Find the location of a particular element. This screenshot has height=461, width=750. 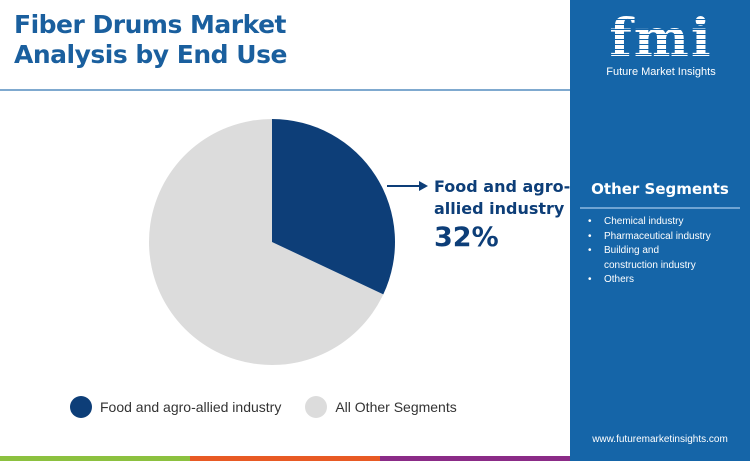

footer-bar-purple is located at coordinates (475, 458).